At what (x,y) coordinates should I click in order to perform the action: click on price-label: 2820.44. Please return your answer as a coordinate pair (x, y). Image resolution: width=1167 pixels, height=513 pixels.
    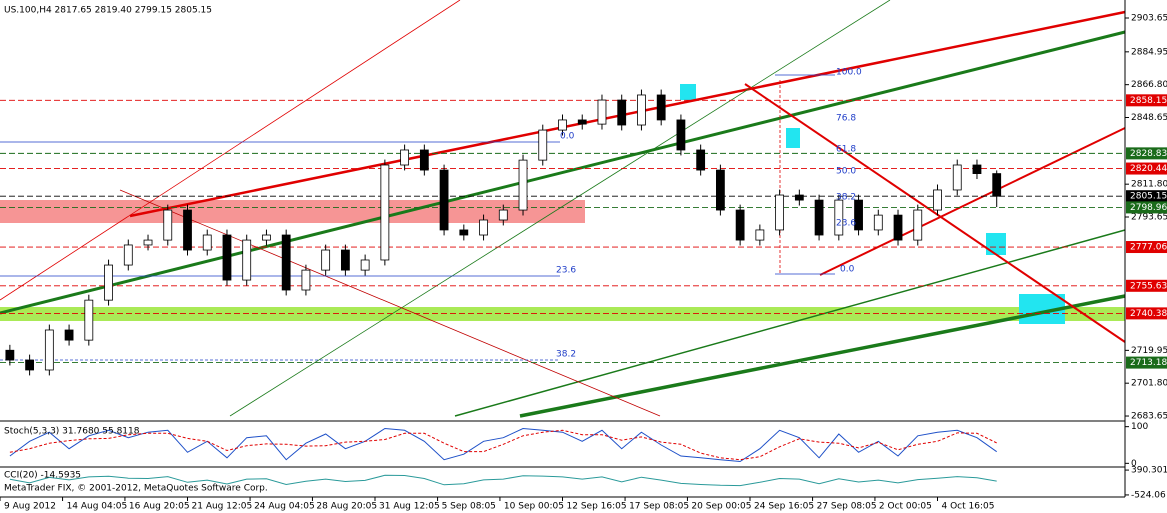
    Looking at the image, I should click on (1148, 169).